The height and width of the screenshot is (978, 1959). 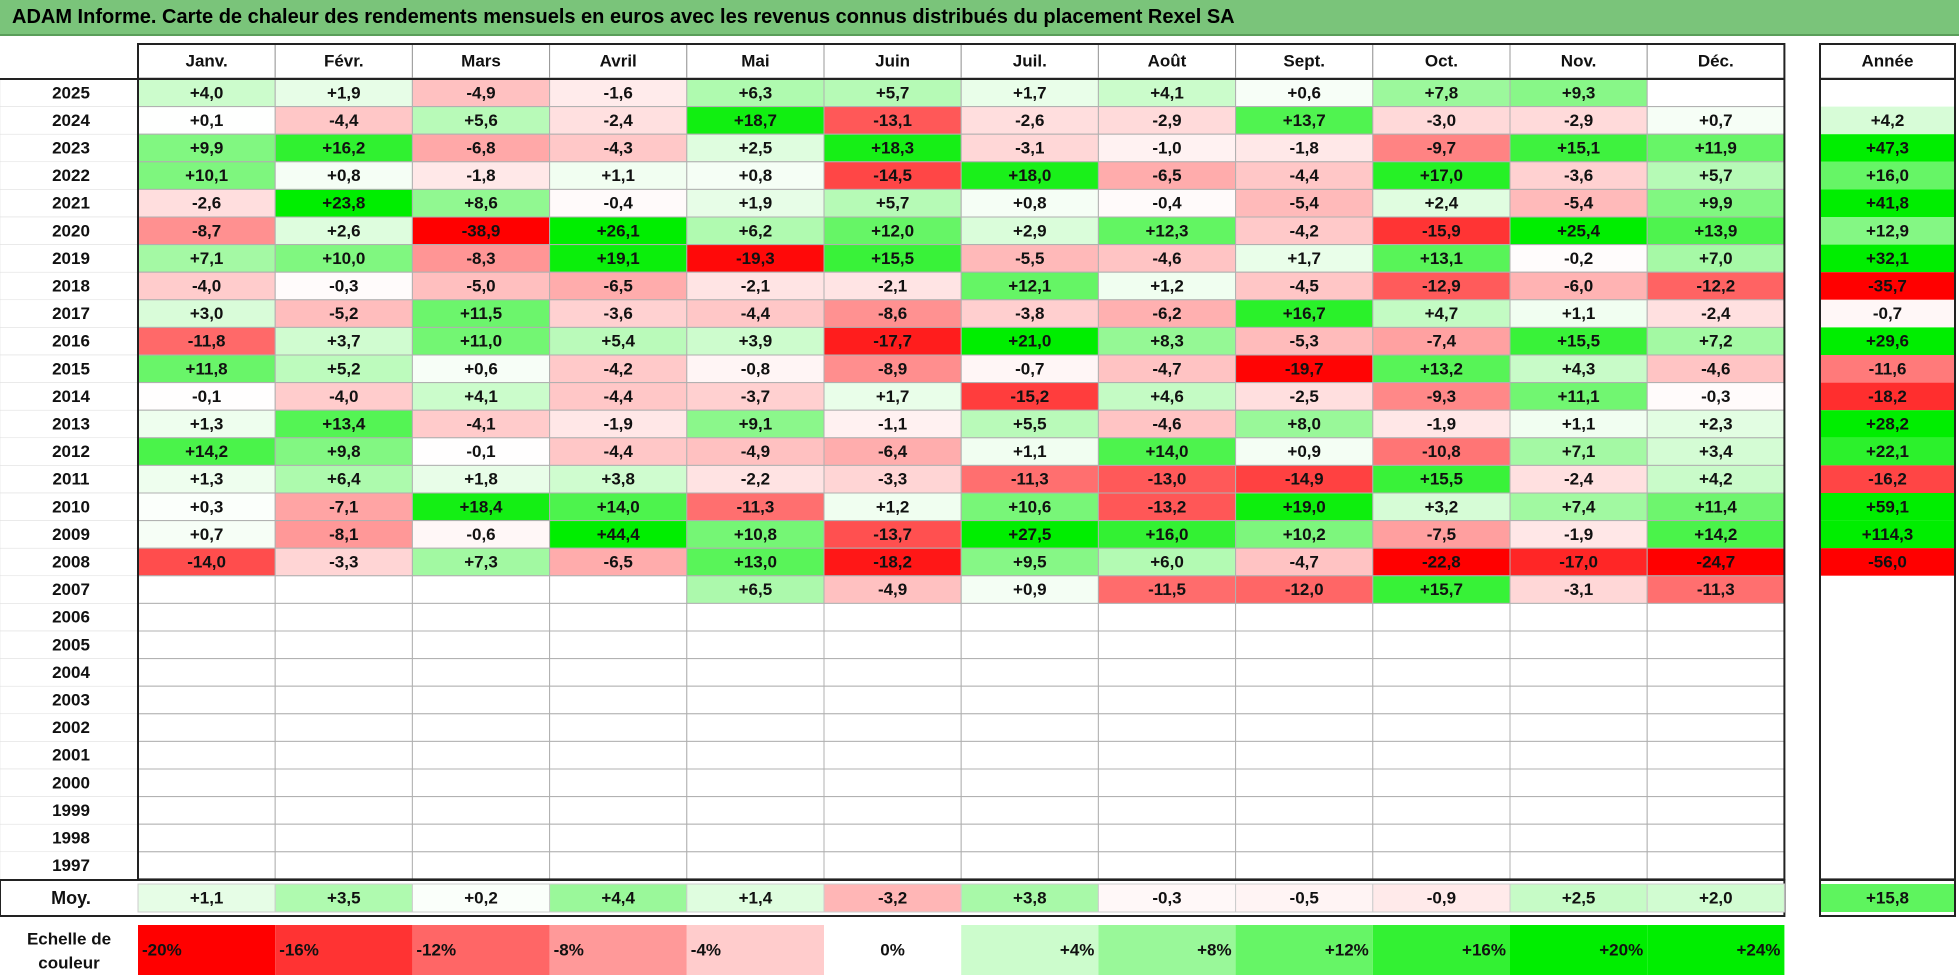 I want to click on average-cell-value: +0,2, so click(x=481, y=898).